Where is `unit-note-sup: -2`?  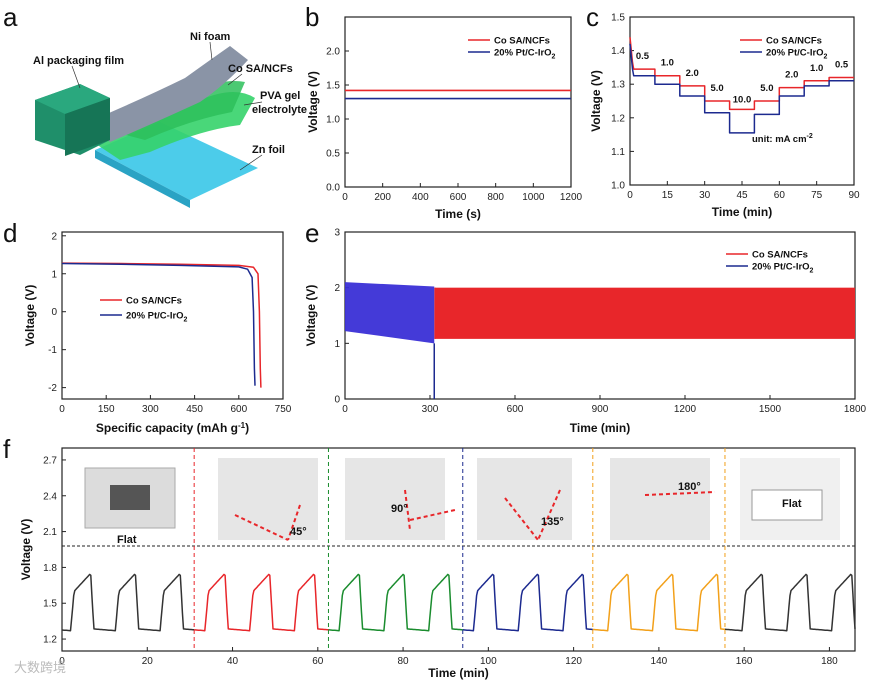 unit-note-sup: -2 is located at coordinates (810, 136).